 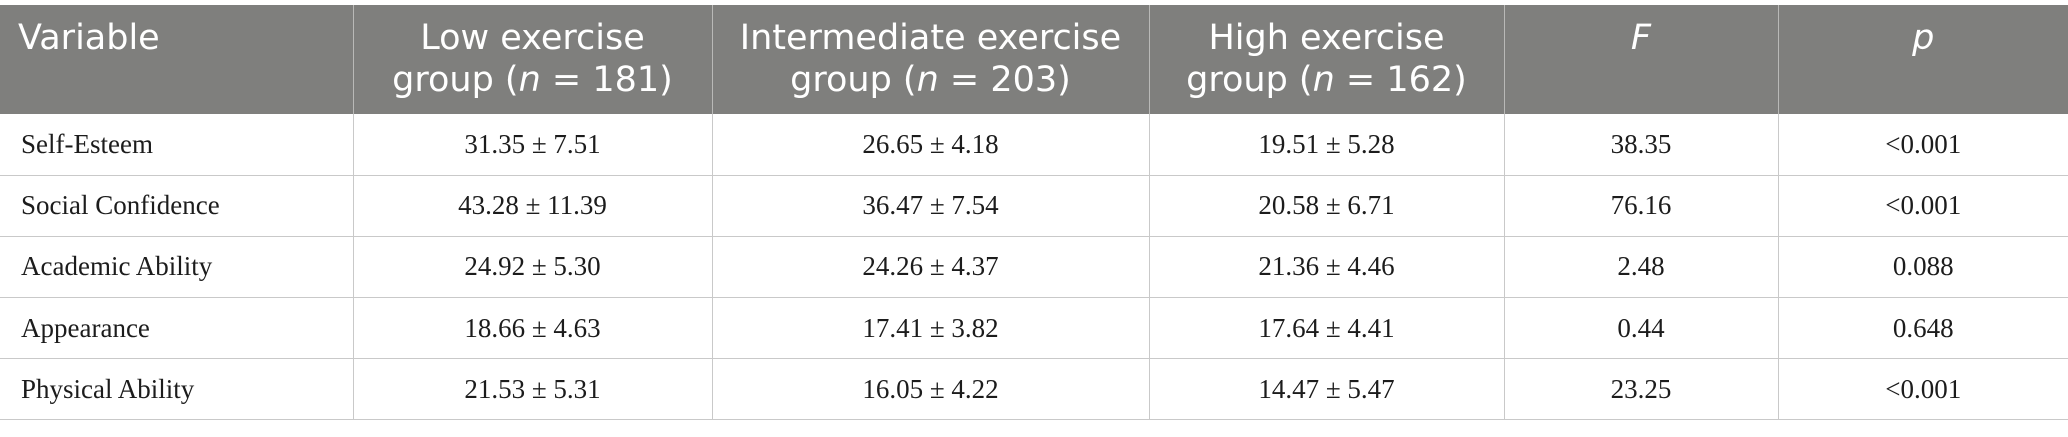 I want to click on cell-intermediate-exercise: 36.47 ± 7.54, so click(x=930, y=206).